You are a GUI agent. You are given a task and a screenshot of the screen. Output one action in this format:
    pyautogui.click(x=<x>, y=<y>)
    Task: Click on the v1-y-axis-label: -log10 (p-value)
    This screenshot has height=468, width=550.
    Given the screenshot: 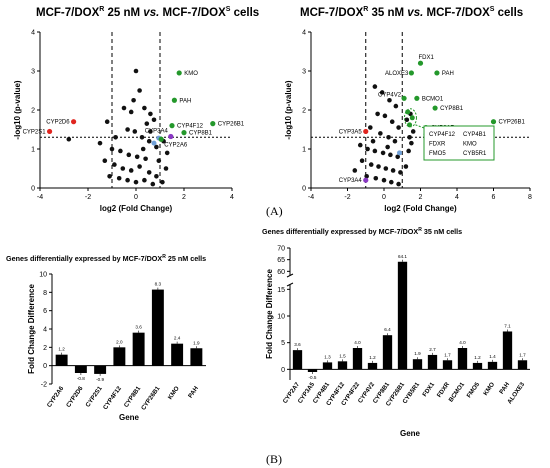 What is the action you would take?
    pyautogui.click(x=17, y=109)
    